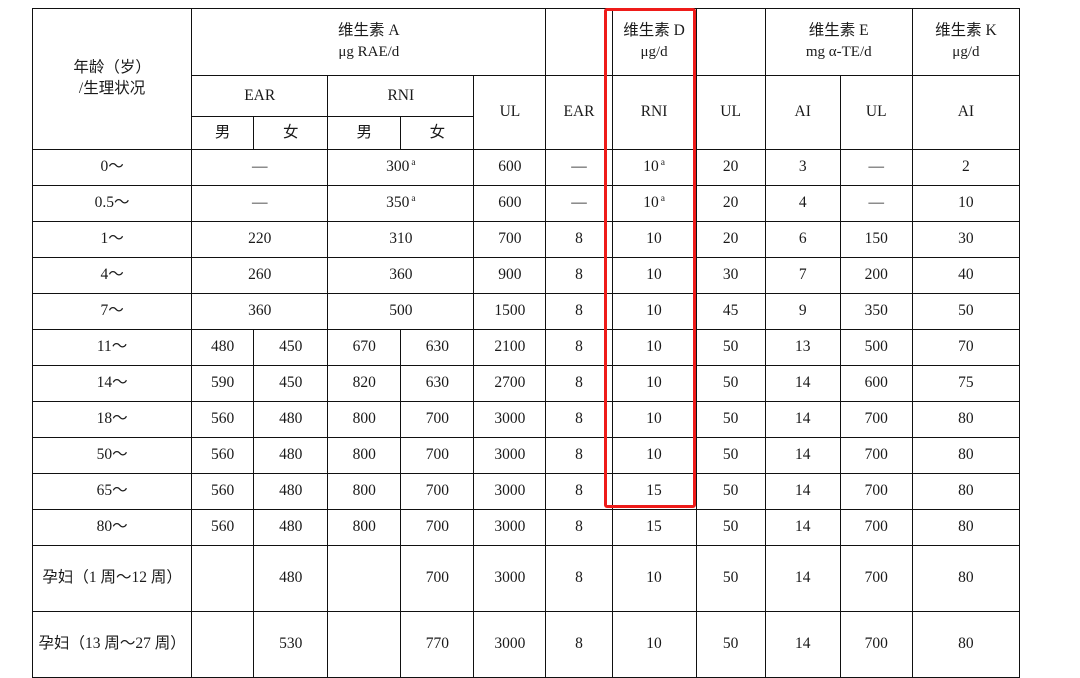  I want to click on header-e-ul: UL, so click(876, 112).